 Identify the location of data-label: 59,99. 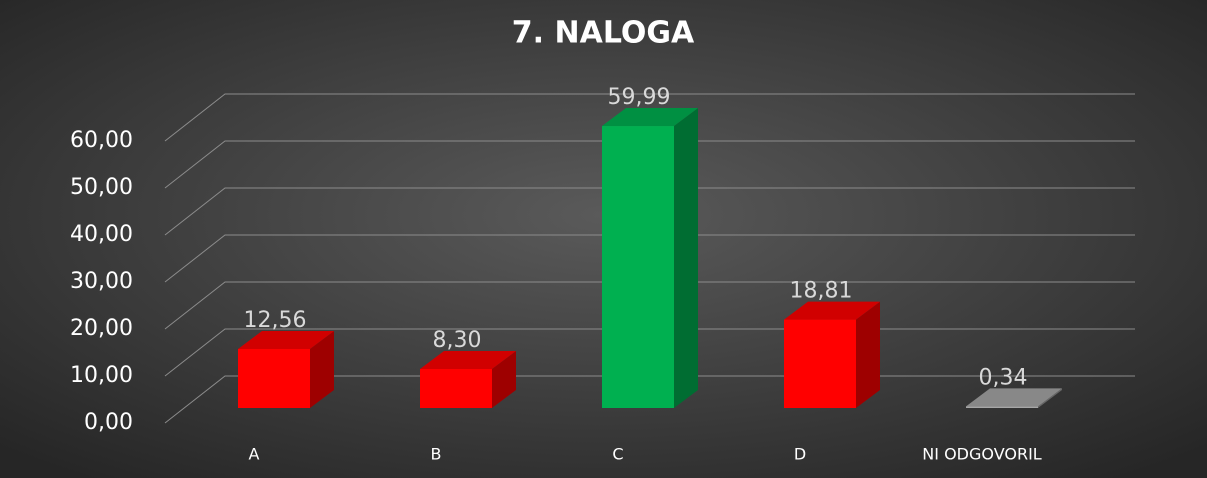
(639, 97).